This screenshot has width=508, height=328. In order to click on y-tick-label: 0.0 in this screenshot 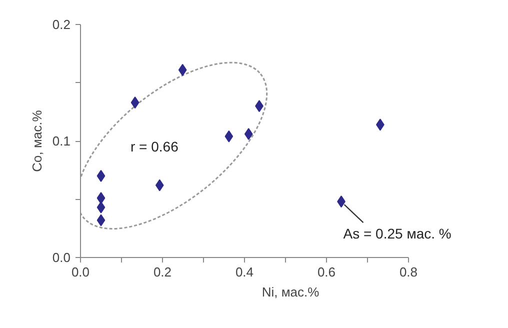, I will do `click(61, 257)`.